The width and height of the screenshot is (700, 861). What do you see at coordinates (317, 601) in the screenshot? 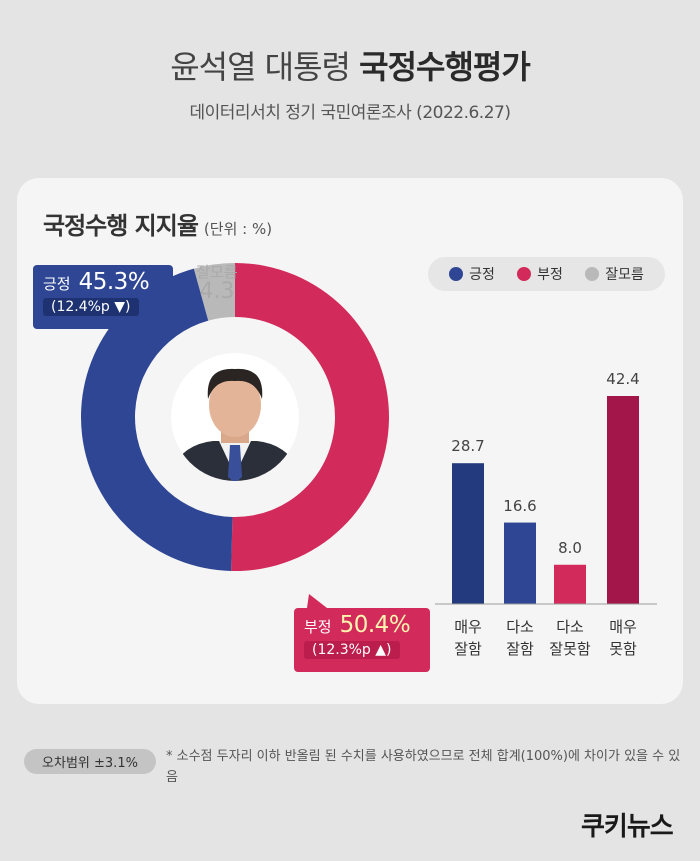
I see `negative-callout-pointer` at bounding box center [317, 601].